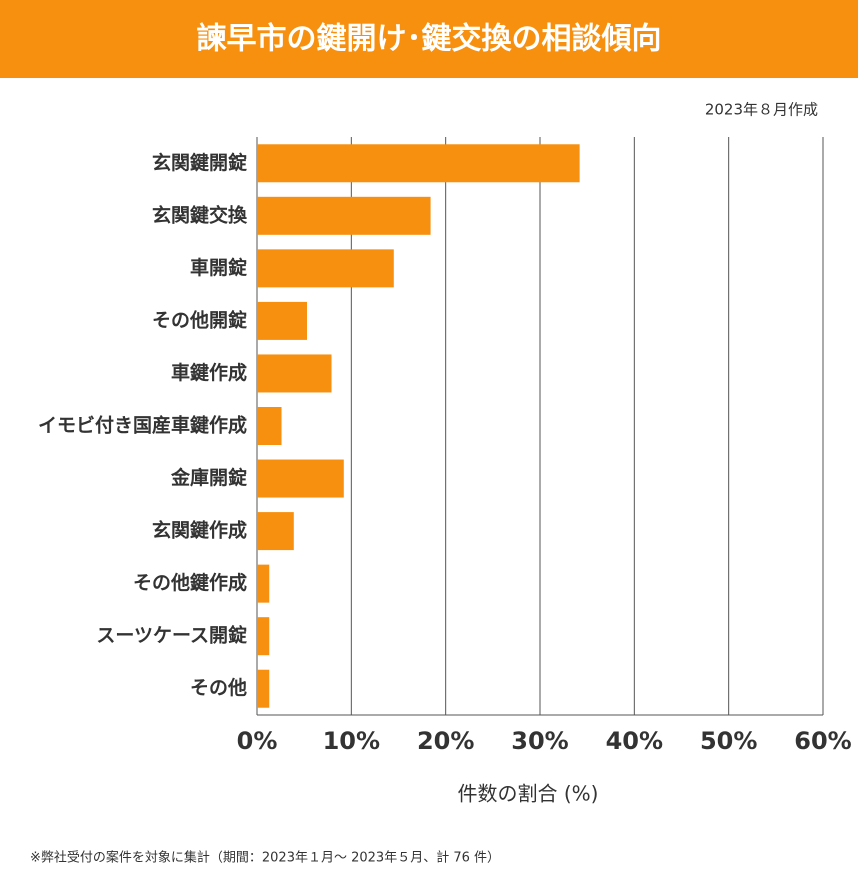 This screenshot has width=858, height=872. I want to click on x-tick-label: 50%, so click(728, 741).